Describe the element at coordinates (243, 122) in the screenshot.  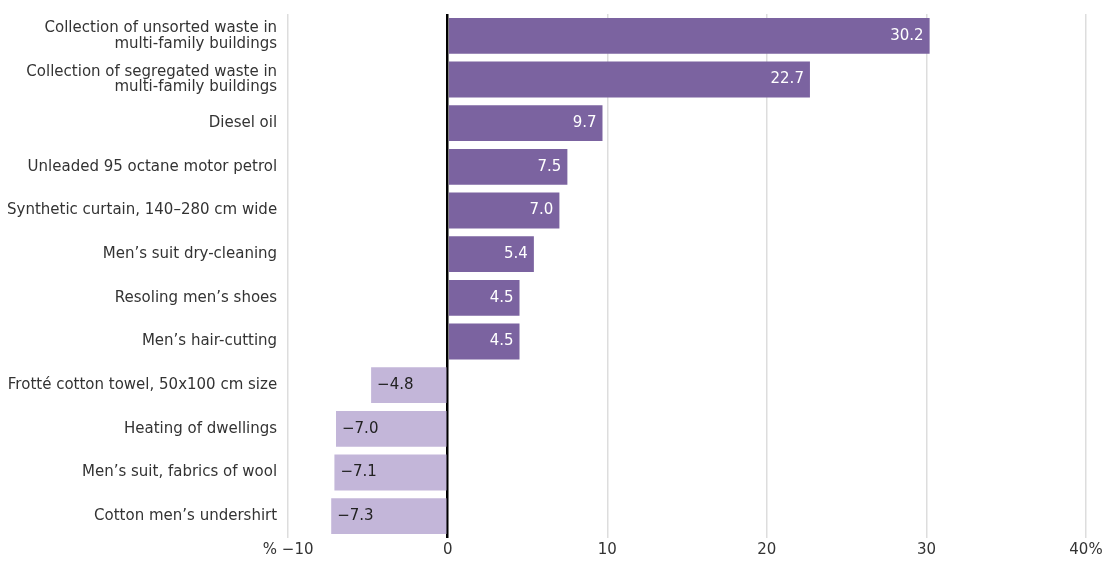
I see `y-tick-label: Diesel oil` at that location.